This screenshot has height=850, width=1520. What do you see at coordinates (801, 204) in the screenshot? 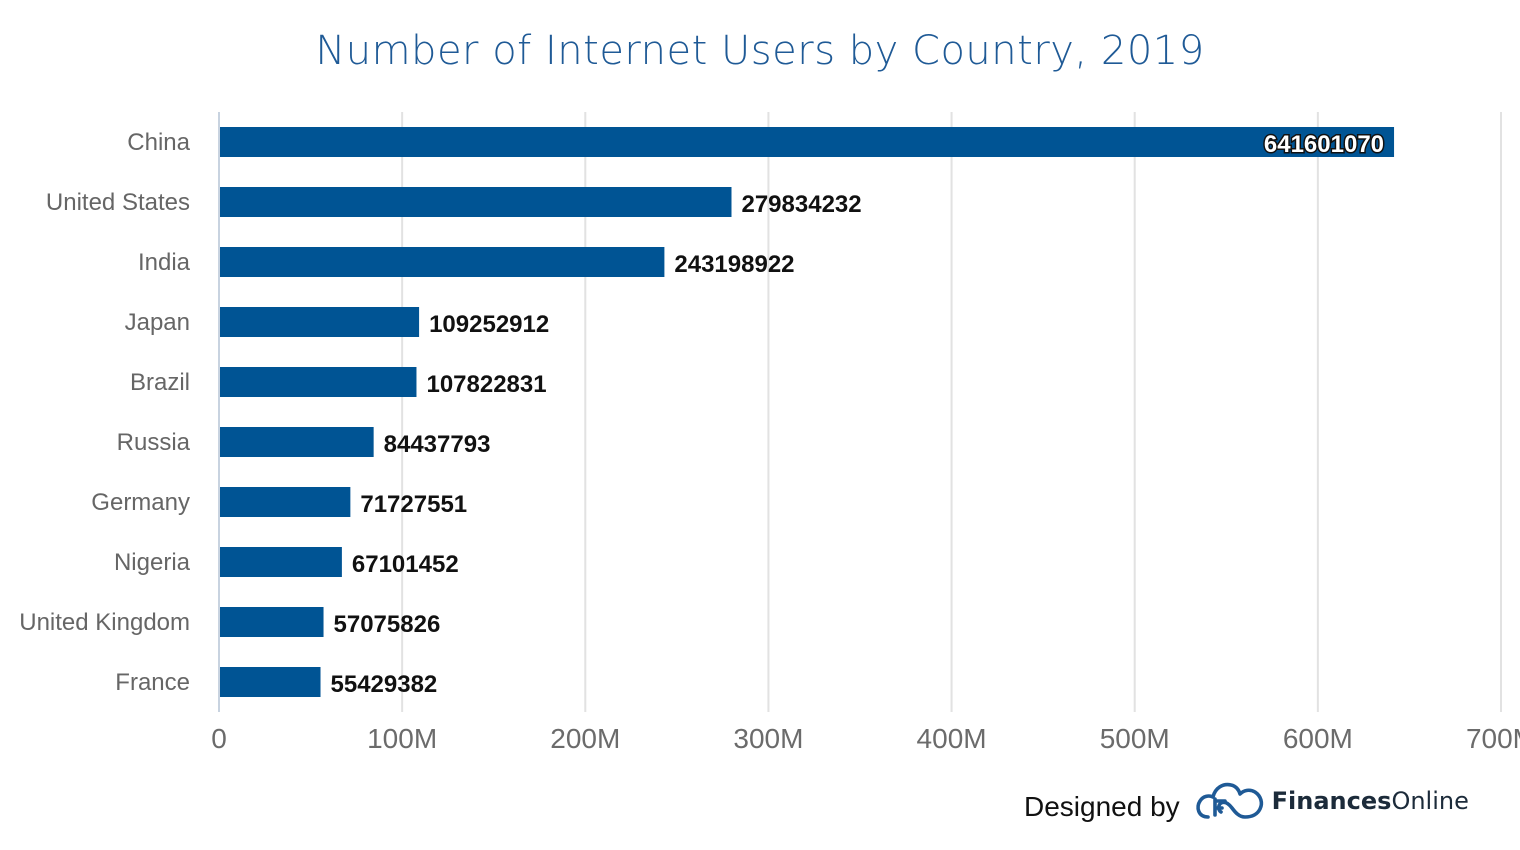
I see `data-label: 279834232` at bounding box center [801, 204].